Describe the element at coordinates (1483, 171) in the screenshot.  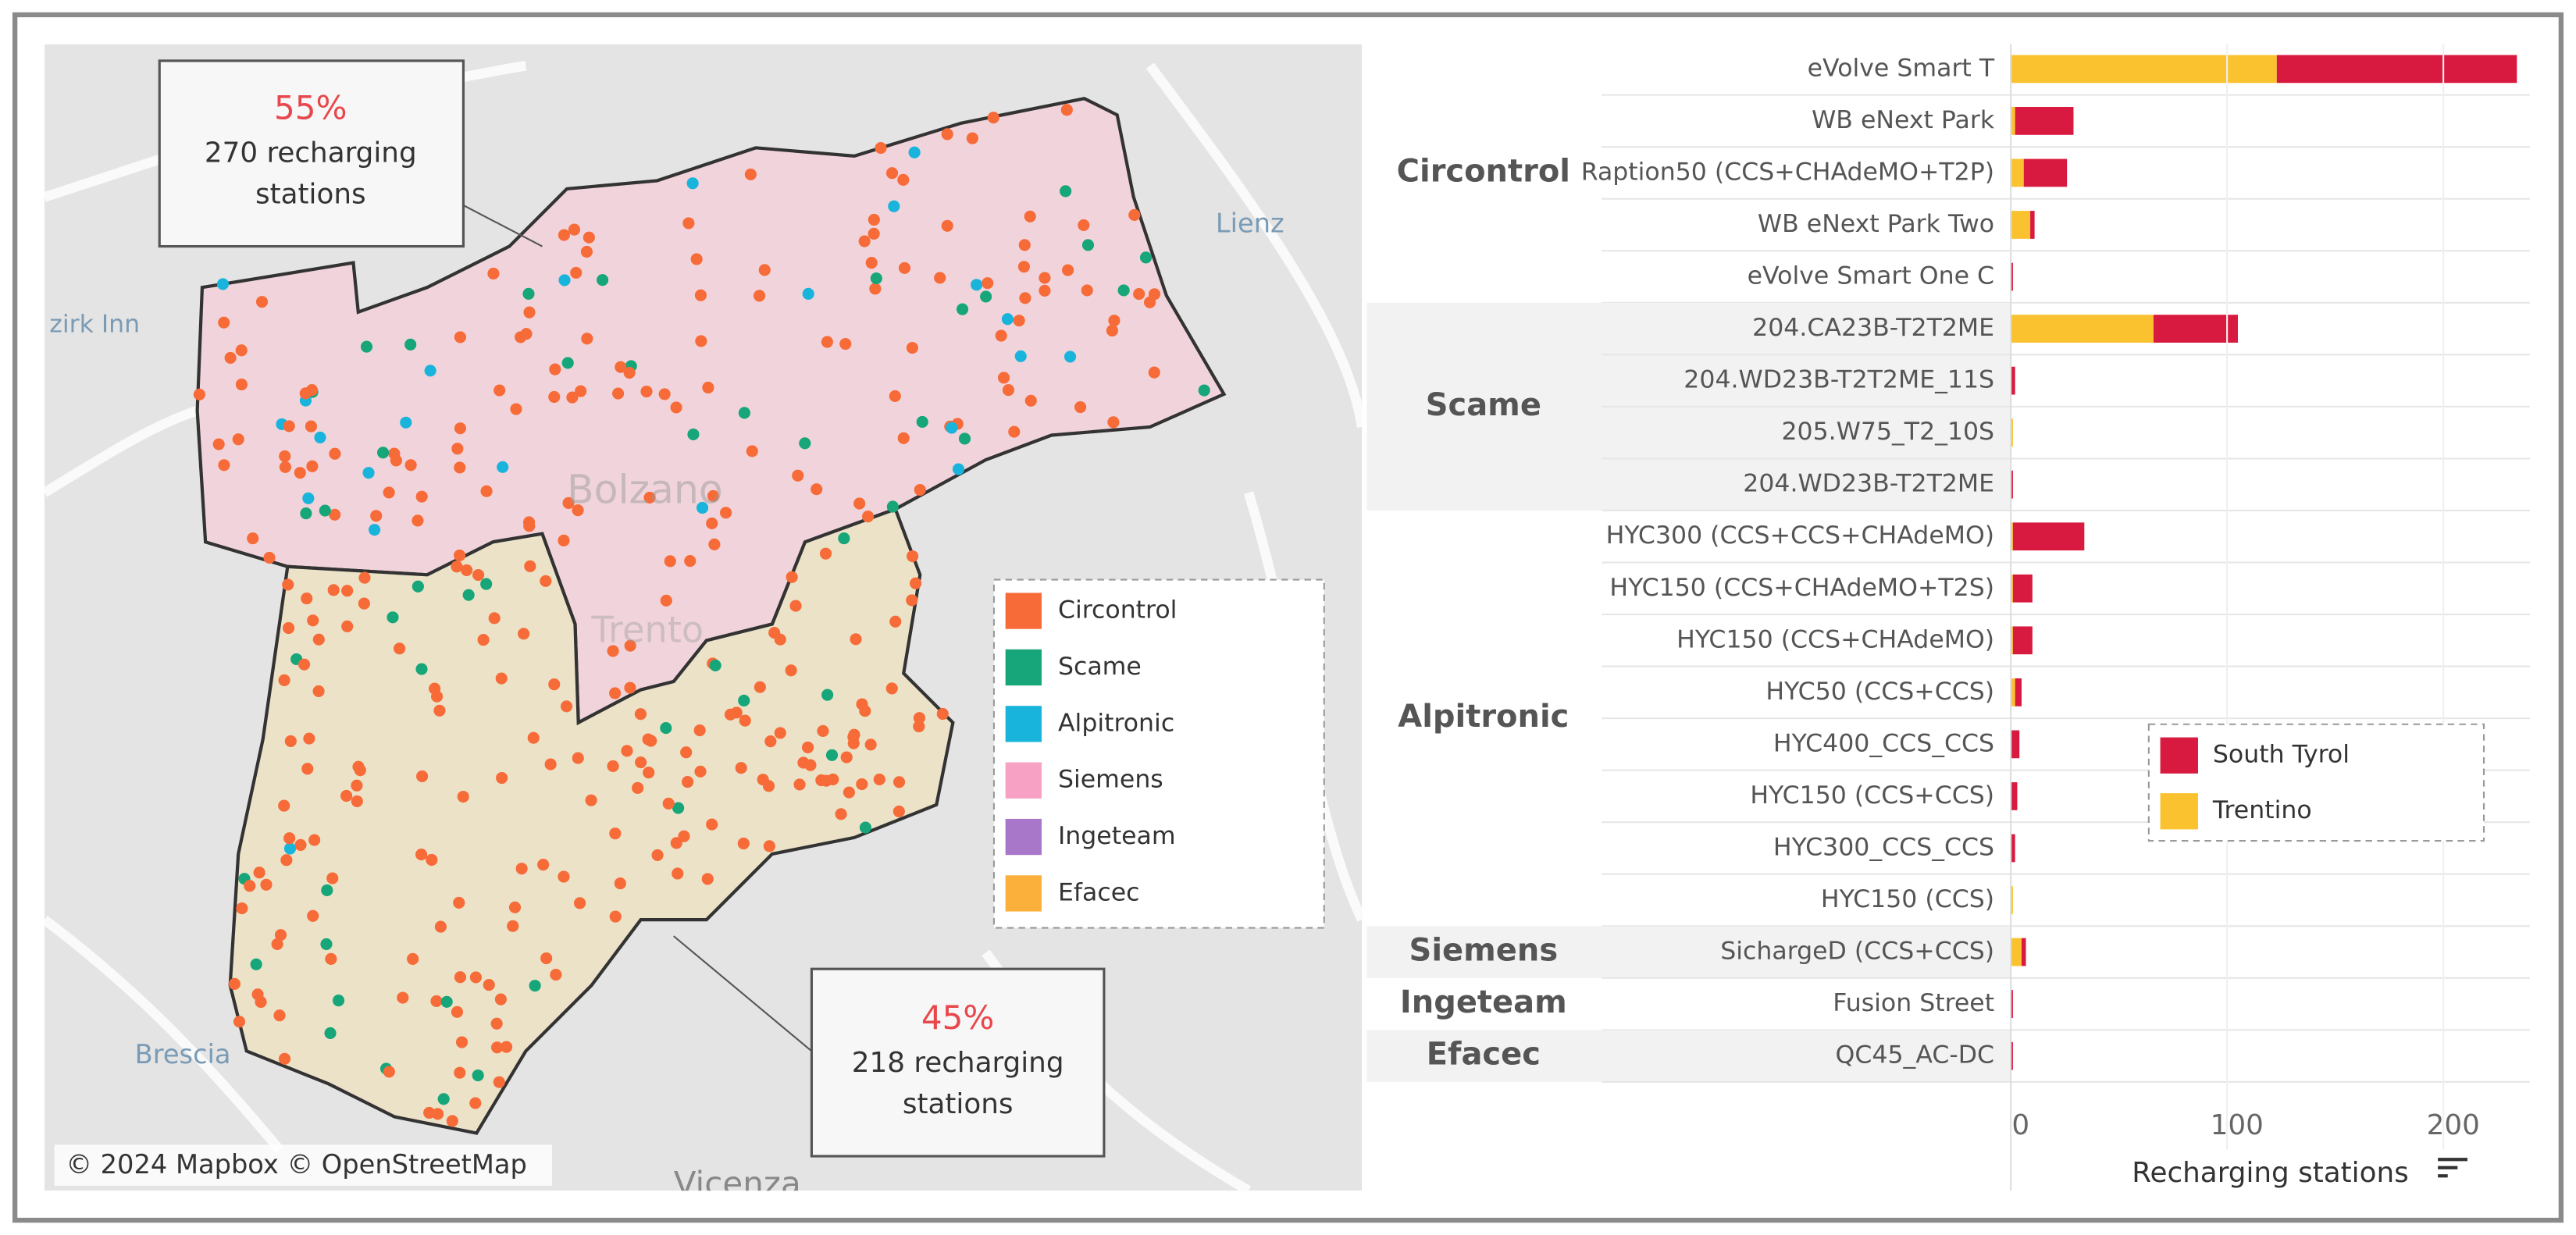
I see `group-label: Circontrol` at that location.